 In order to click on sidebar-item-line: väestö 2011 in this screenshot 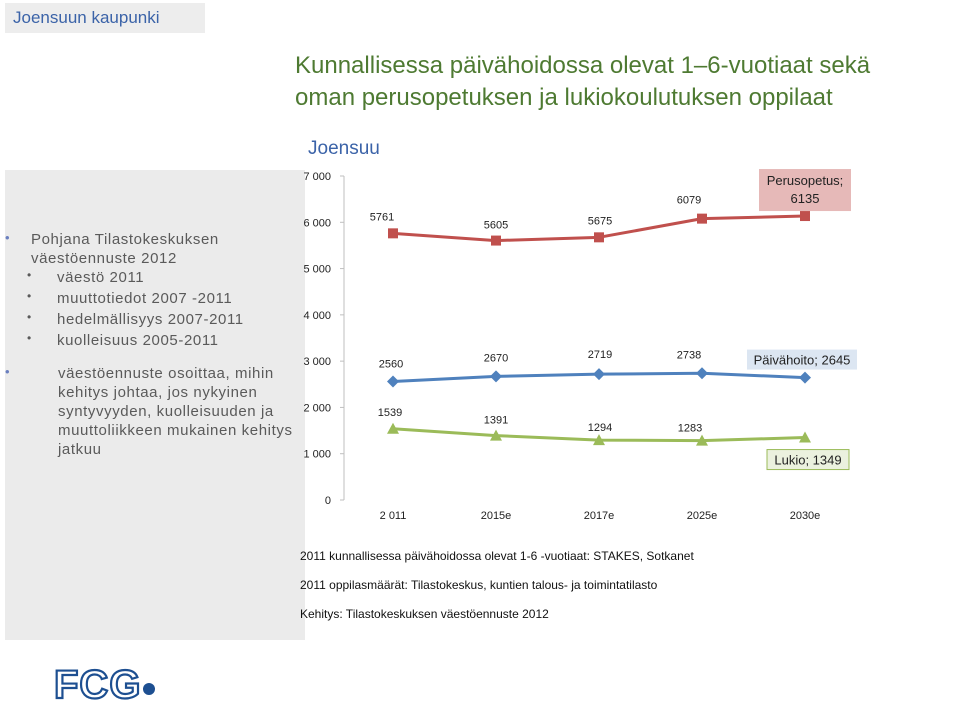, I will do `click(101, 277)`.